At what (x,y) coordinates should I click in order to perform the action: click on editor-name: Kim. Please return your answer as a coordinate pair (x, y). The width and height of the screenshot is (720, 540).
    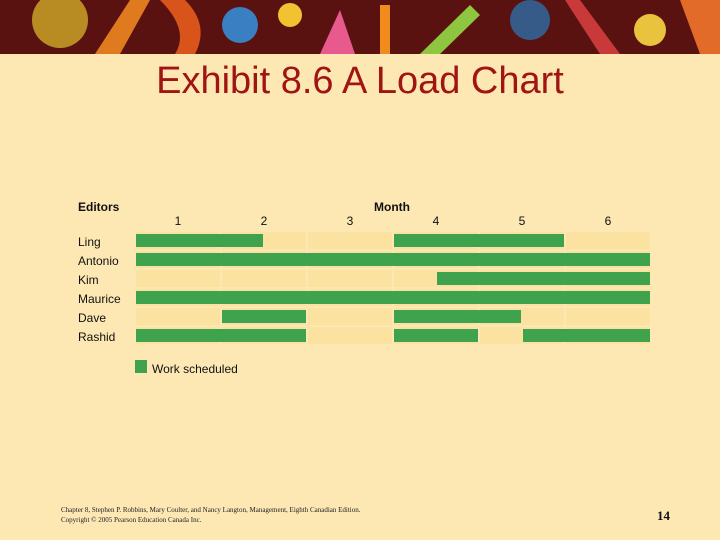
    Looking at the image, I should click on (88, 280).